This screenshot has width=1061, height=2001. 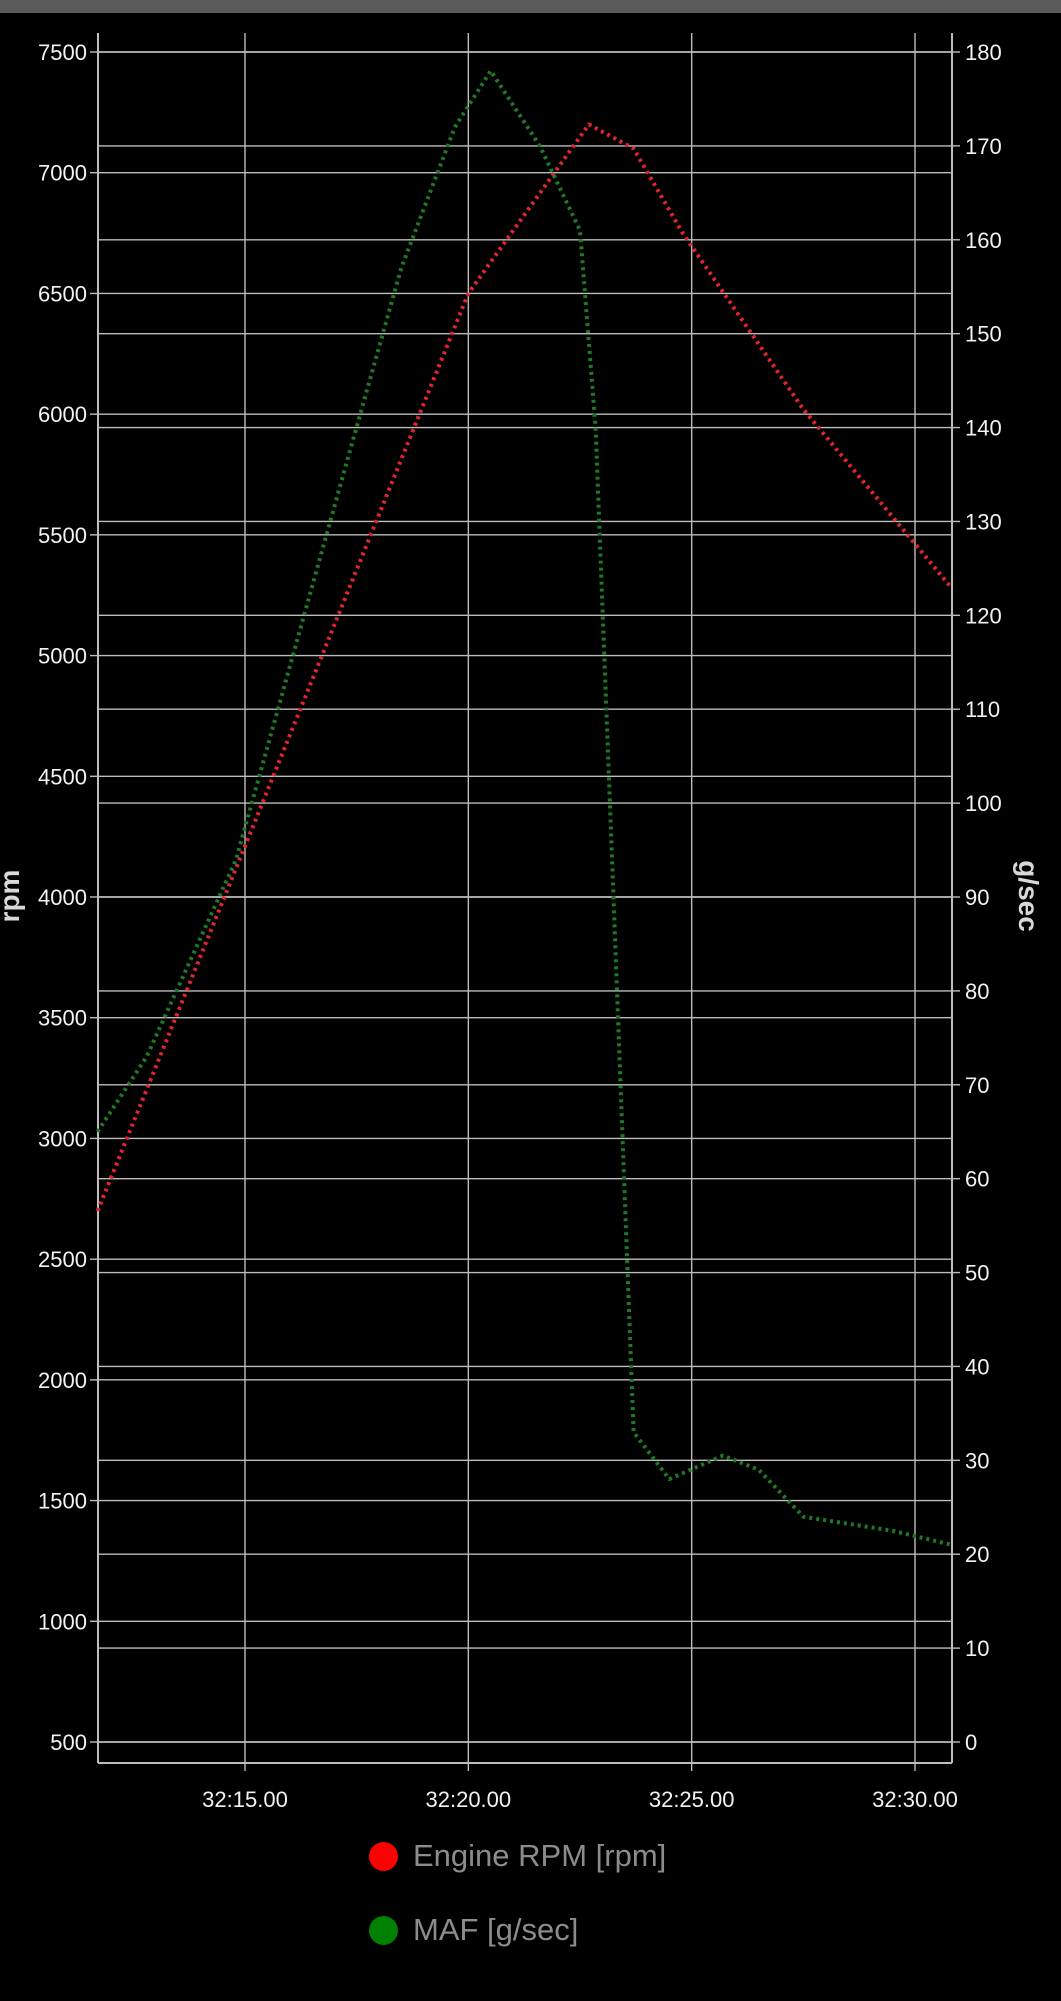 What do you see at coordinates (62, 1018) in the screenshot?
I see `y-left-tick-label-3500: 3500` at bounding box center [62, 1018].